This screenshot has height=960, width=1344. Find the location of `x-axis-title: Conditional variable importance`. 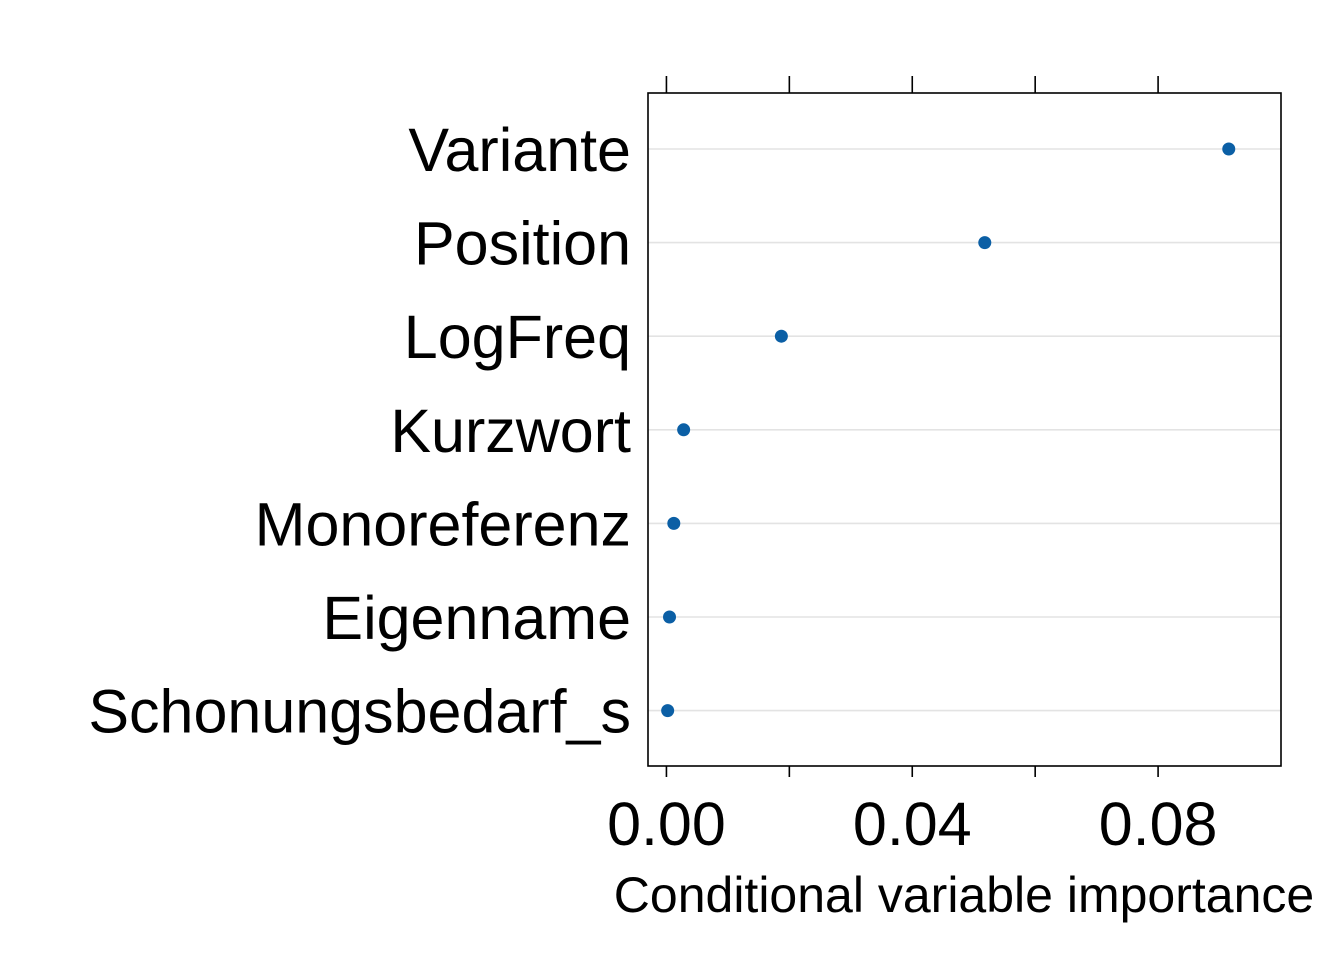

x-axis-title: Conditional variable importance is located at coordinates (964, 895).